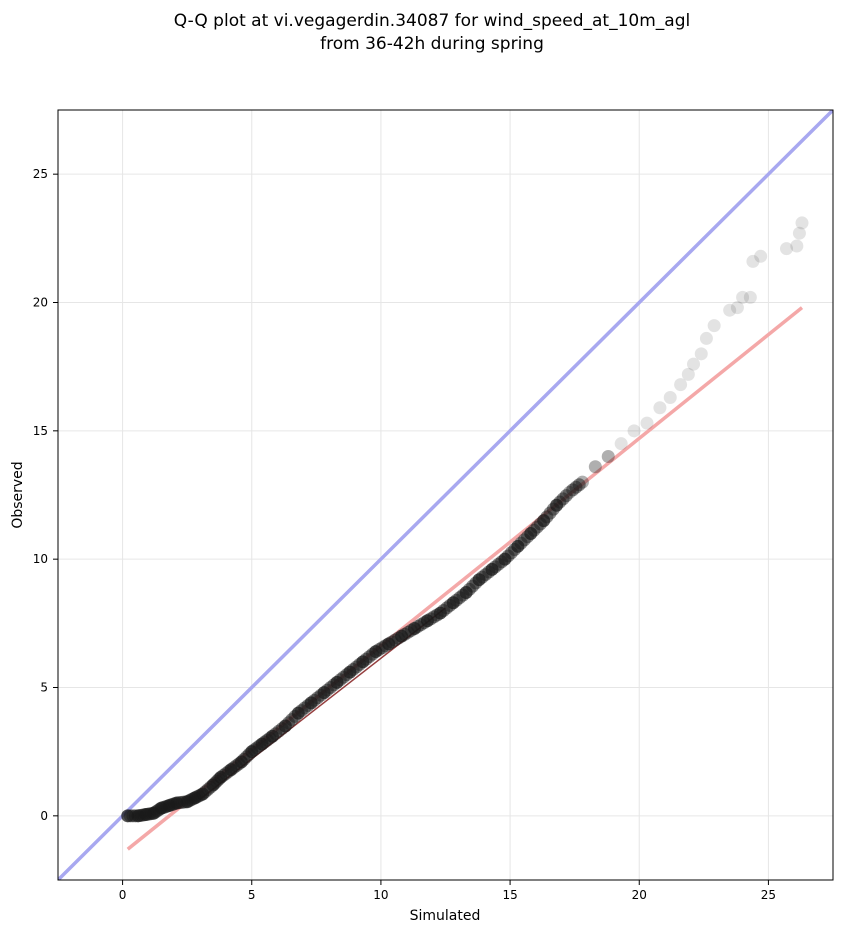  Describe the element at coordinates (252, 895) in the screenshot. I see `x-tick-label: 5` at that location.